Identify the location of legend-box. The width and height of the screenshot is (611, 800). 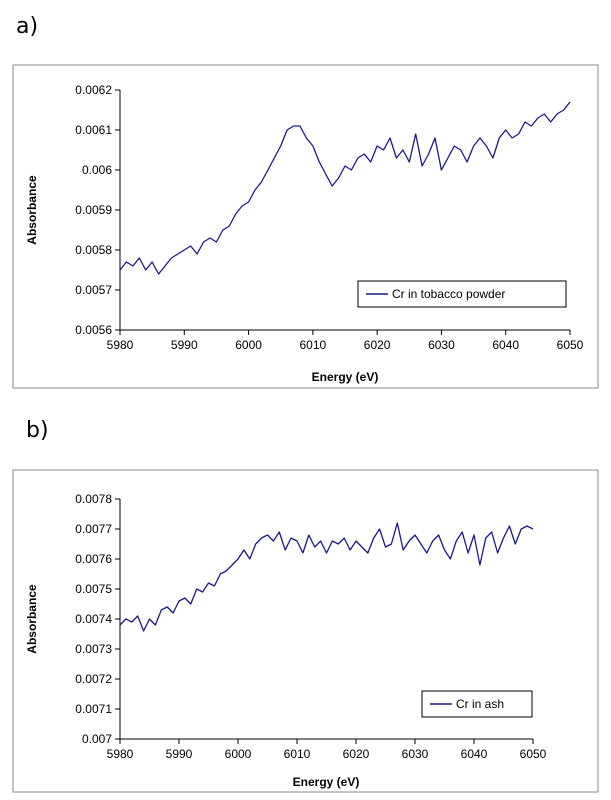
(462, 294).